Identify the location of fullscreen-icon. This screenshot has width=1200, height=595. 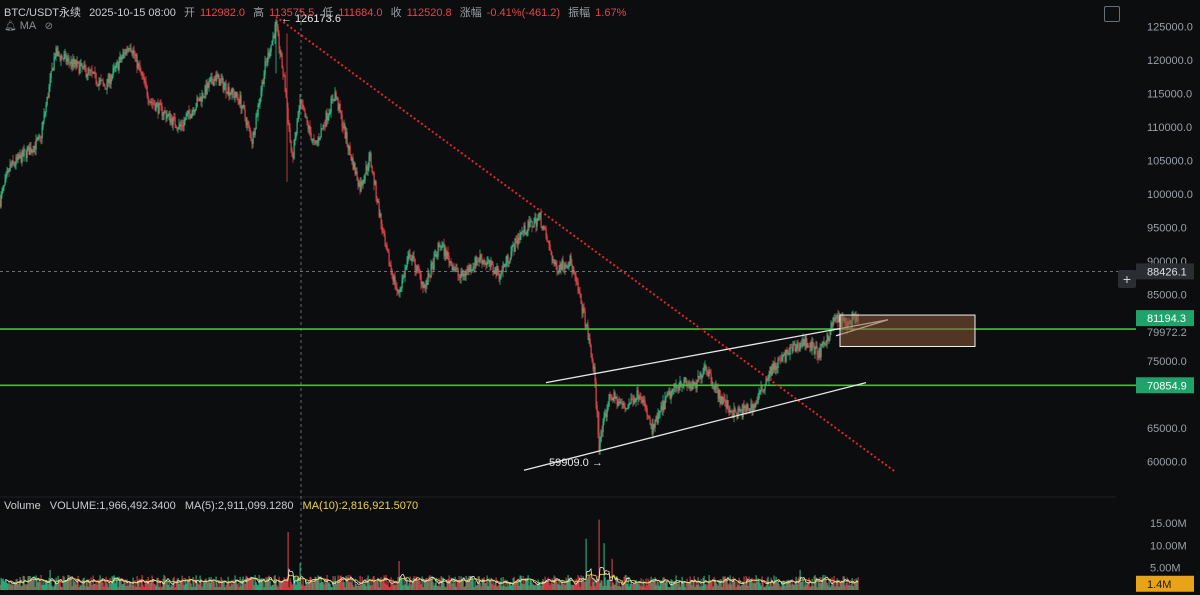
(1112, 14).